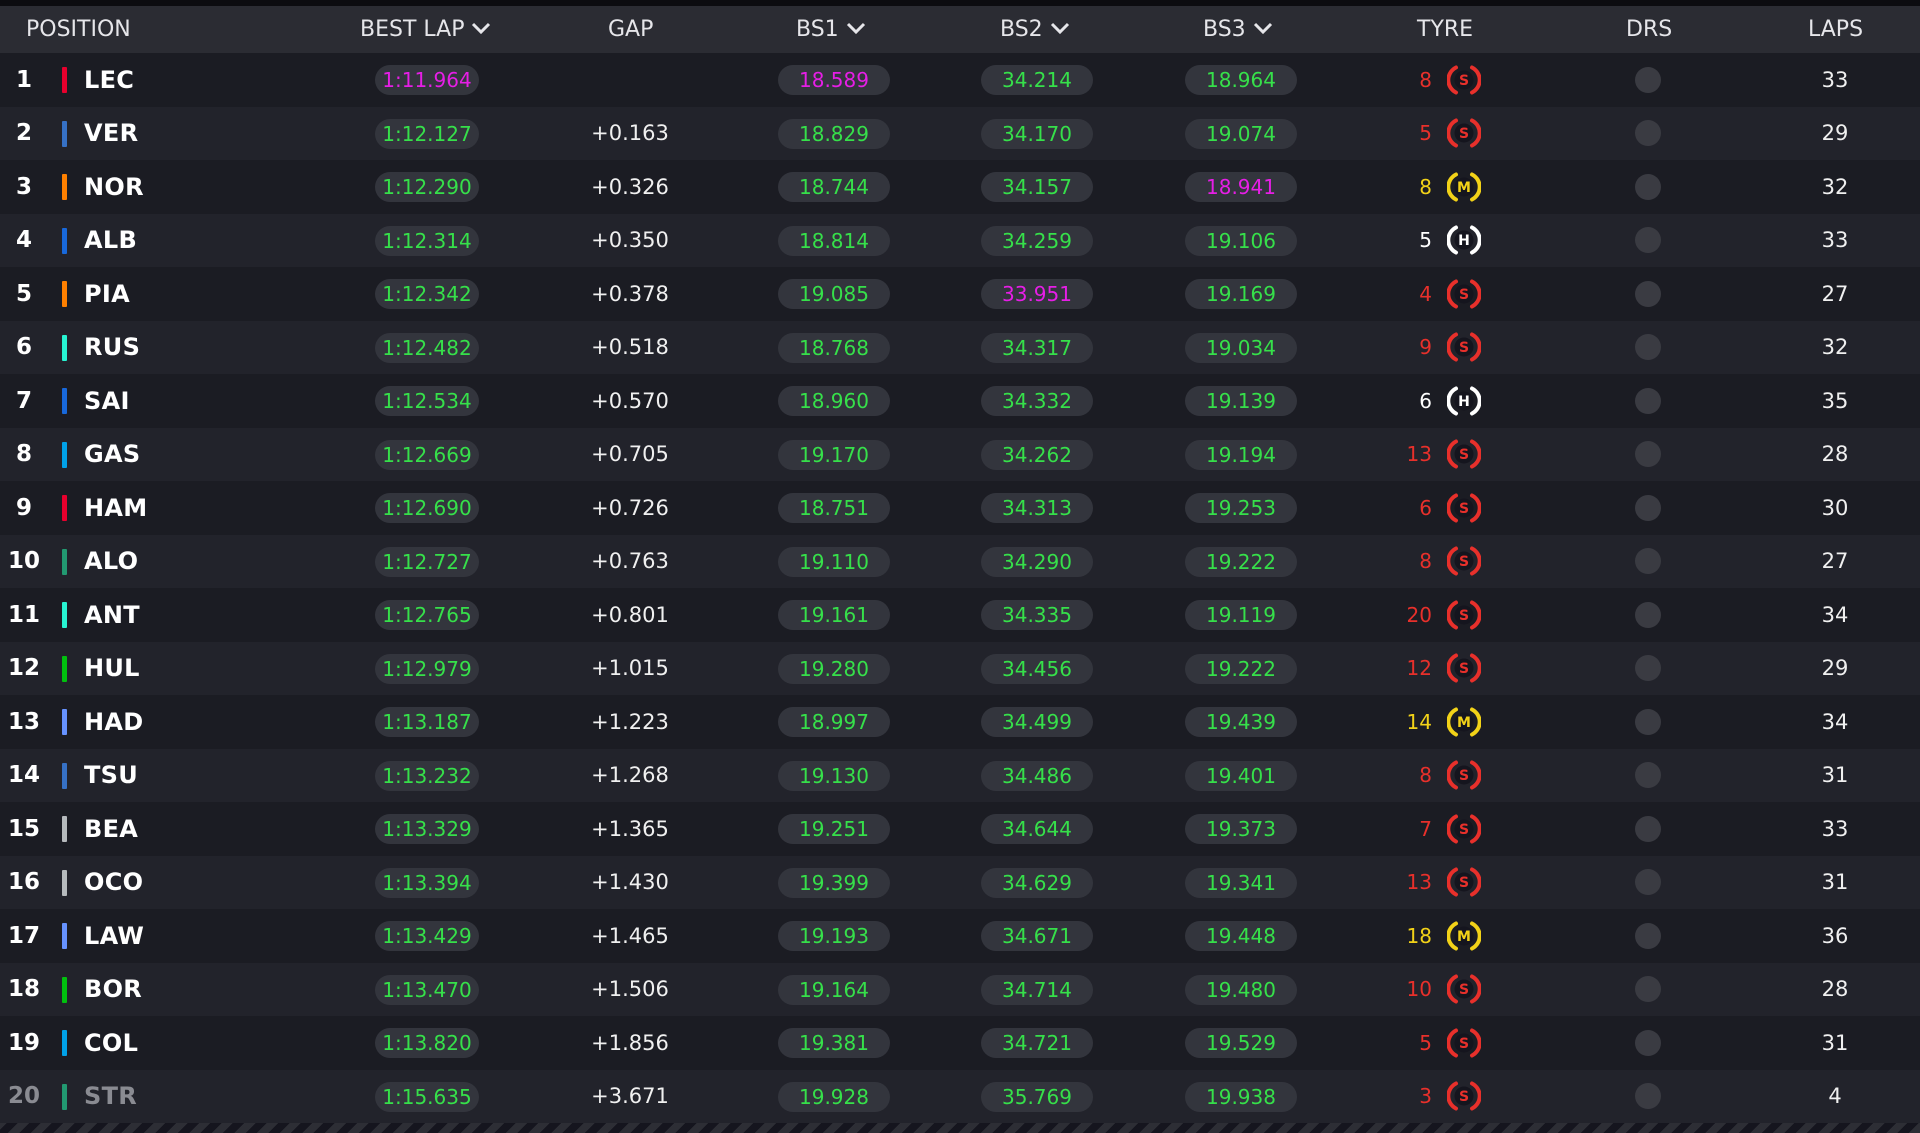  What do you see at coordinates (1464, 722) in the screenshot?
I see `medium-tyre-icon: M` at bounding box center [1464, 722].